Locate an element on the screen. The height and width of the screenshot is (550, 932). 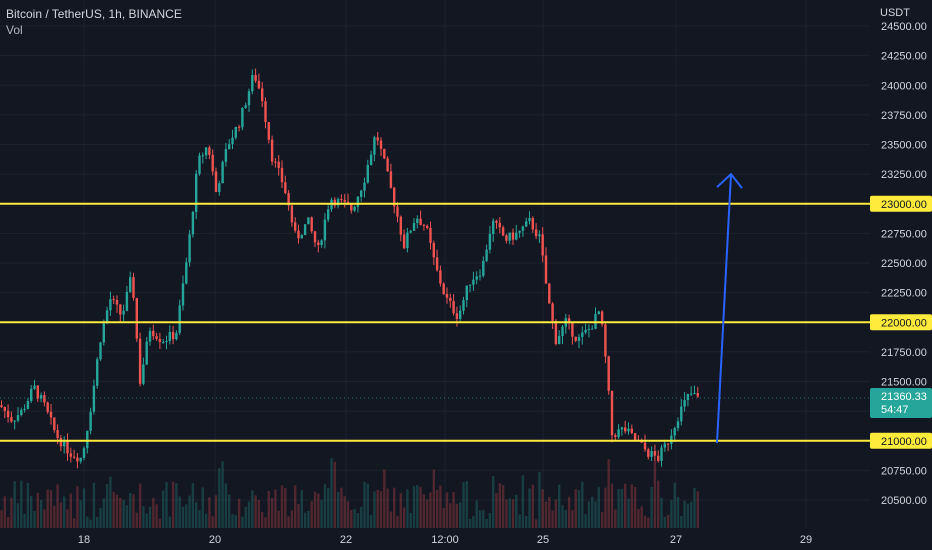
level-label-bg is located at coordinates (901, 322).